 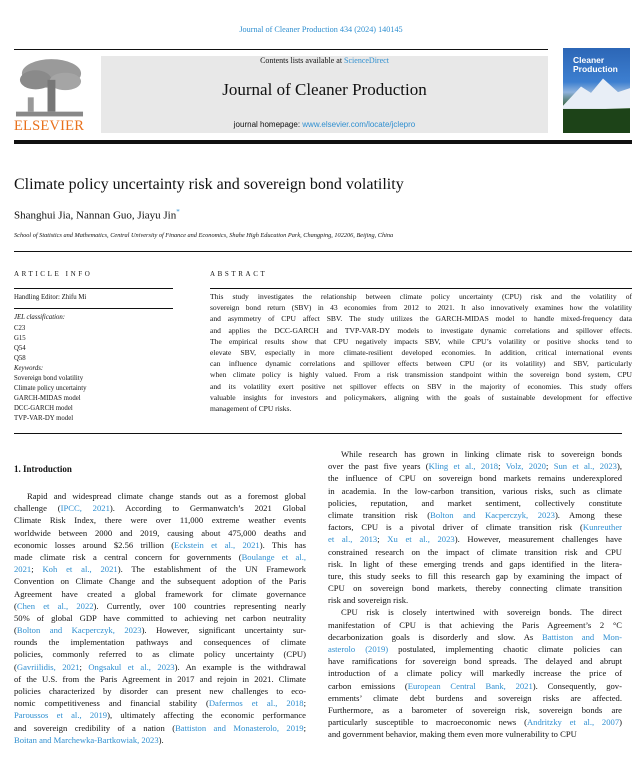 I want to click on citation-link: Eckstein et al., 2021, so click(x=217, y=544).